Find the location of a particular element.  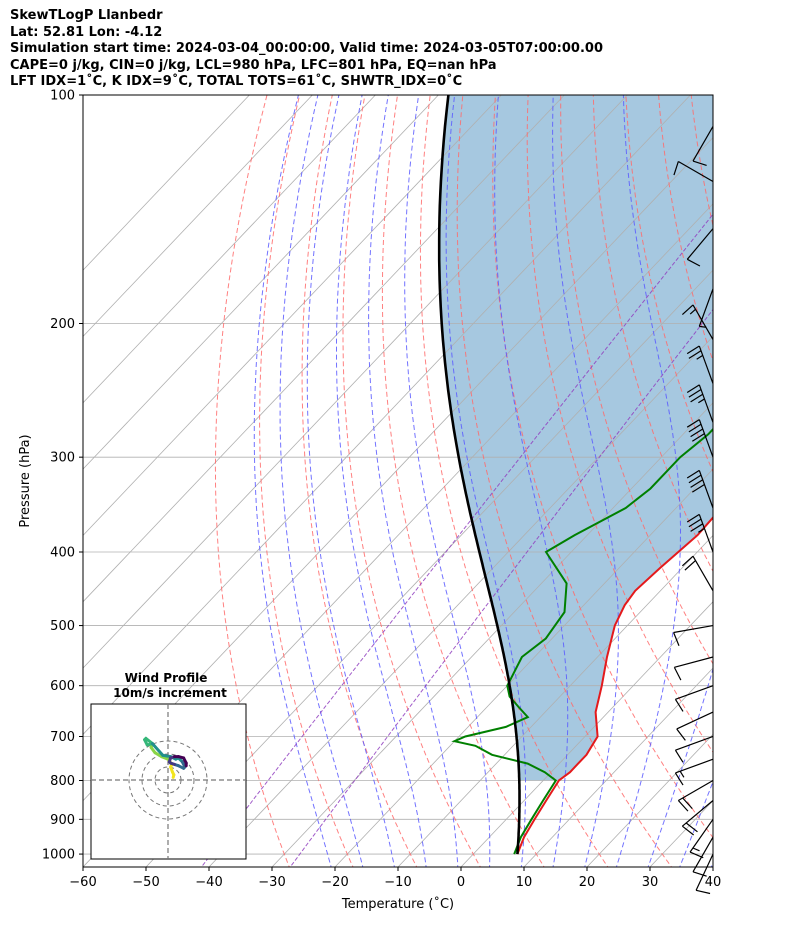

temperature-line is located at coordinates (614, 685).